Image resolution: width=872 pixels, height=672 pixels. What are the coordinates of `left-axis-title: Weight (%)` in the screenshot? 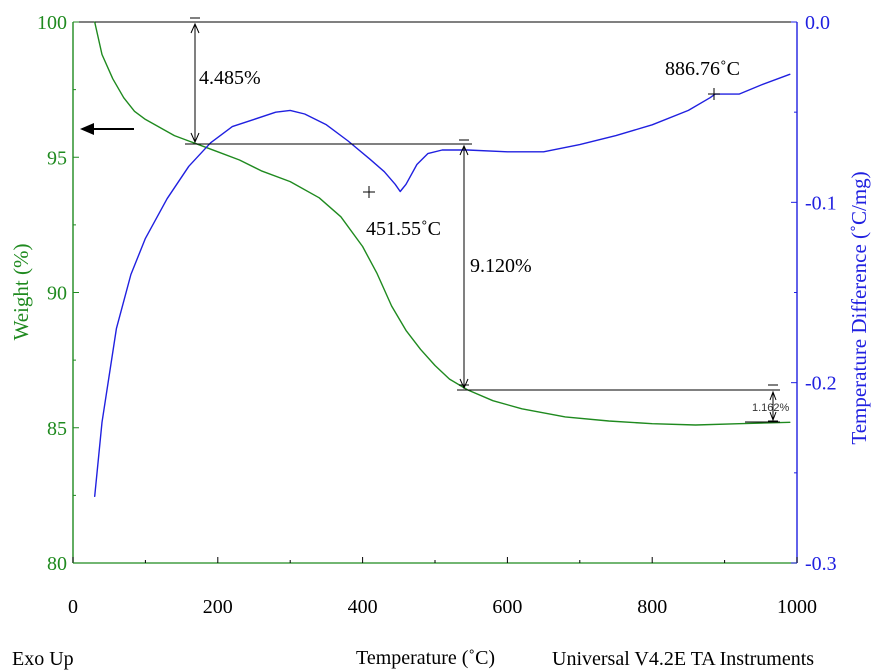 It's located at (21, 292).